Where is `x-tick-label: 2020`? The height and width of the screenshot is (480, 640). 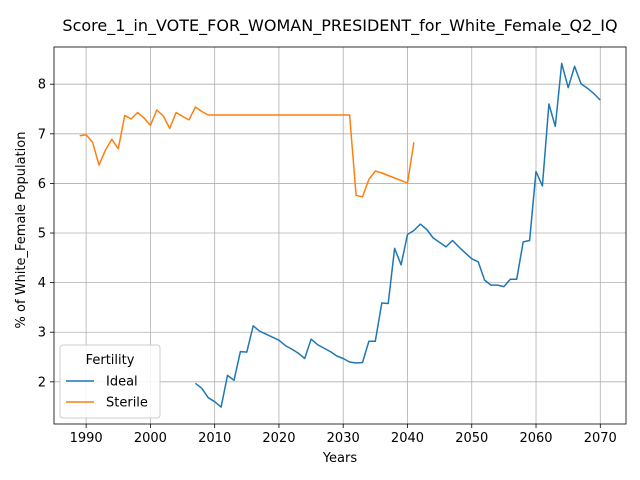
x-tick-label: 2020 is located at coordinates (278, 438).